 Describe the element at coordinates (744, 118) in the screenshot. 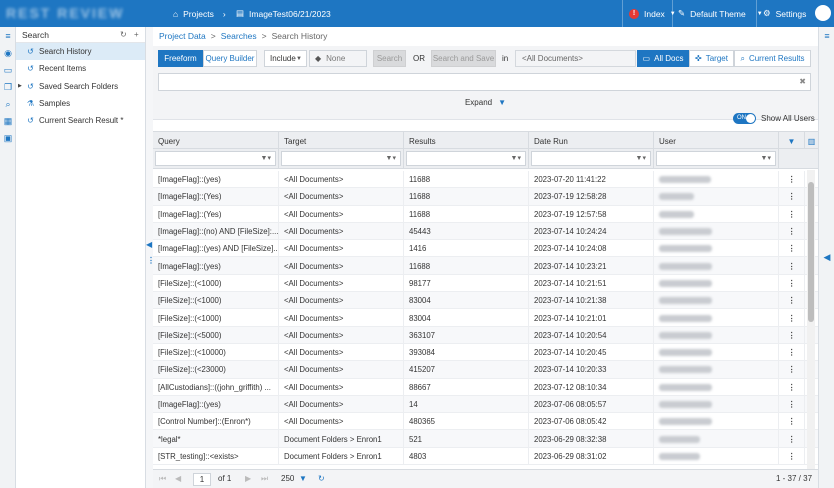

I see `show-all-users-toggle: ON` at that location.